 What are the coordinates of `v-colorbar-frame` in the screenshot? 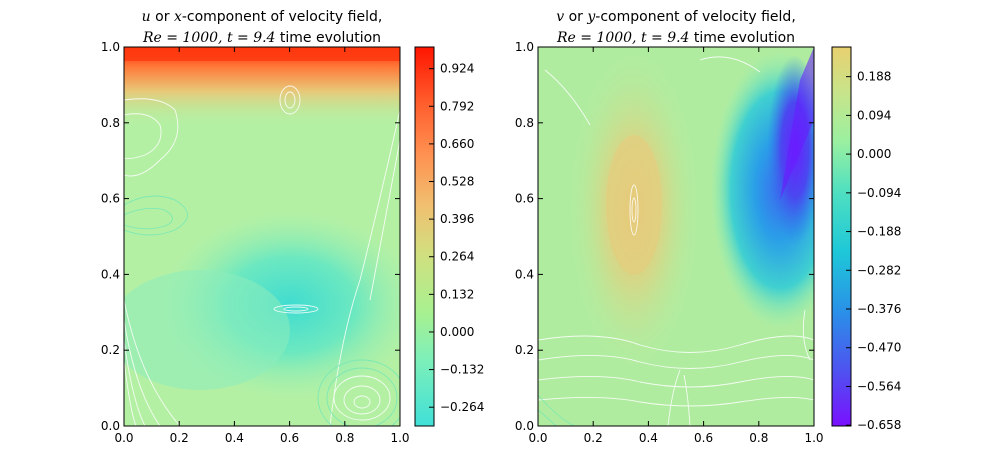 It's located at (841, 236).